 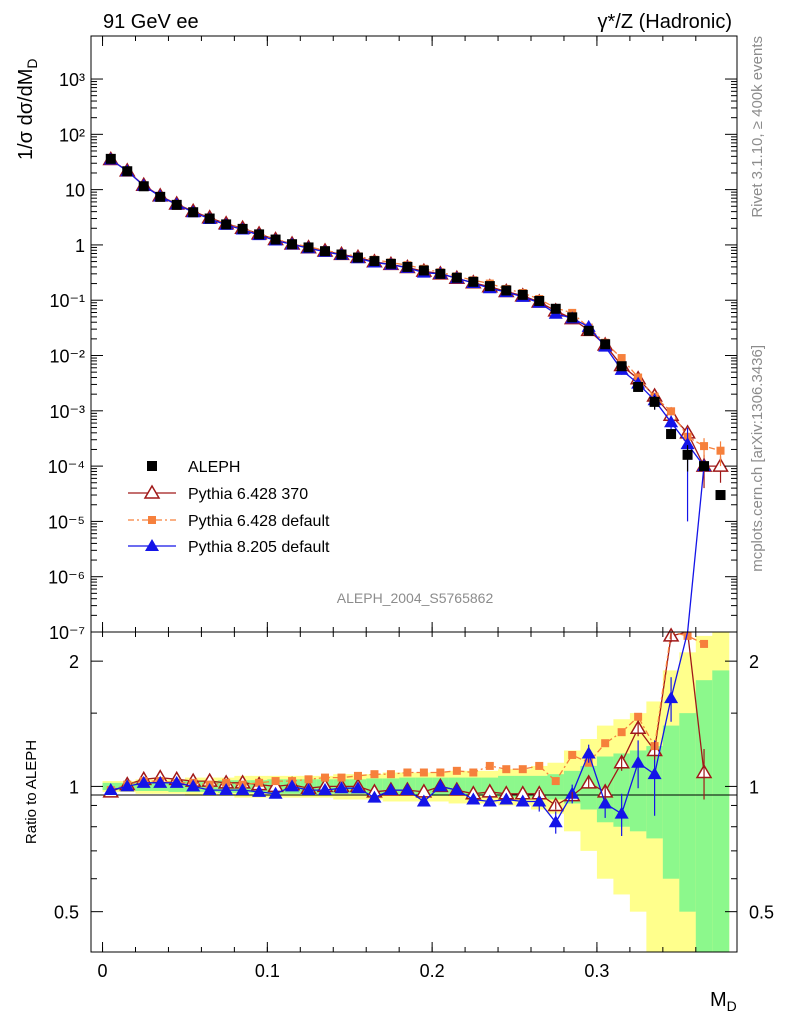 What do you see at coordinates (72, 80) in the screenshot?
I see `y-tick-label: 10³` at bounding box center [72, 80].